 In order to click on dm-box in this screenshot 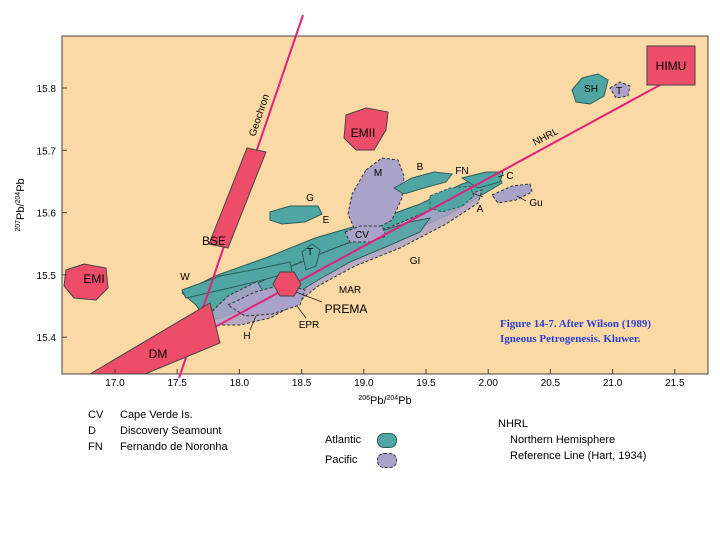, I will do `click(154, 338)`.